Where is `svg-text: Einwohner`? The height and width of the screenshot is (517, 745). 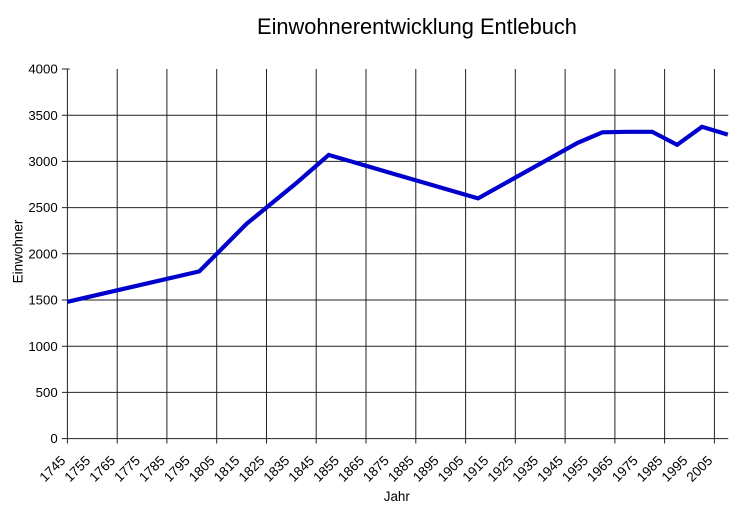 svg-text: Einwohner is located at coordinates (18, 251).